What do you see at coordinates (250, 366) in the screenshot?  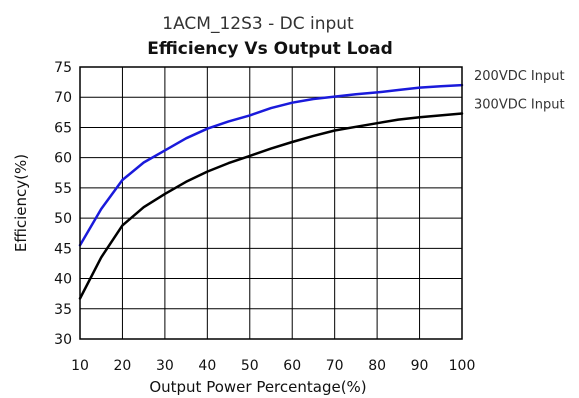 I see `x-tick-label: 50` at bounding box center [250, 366].